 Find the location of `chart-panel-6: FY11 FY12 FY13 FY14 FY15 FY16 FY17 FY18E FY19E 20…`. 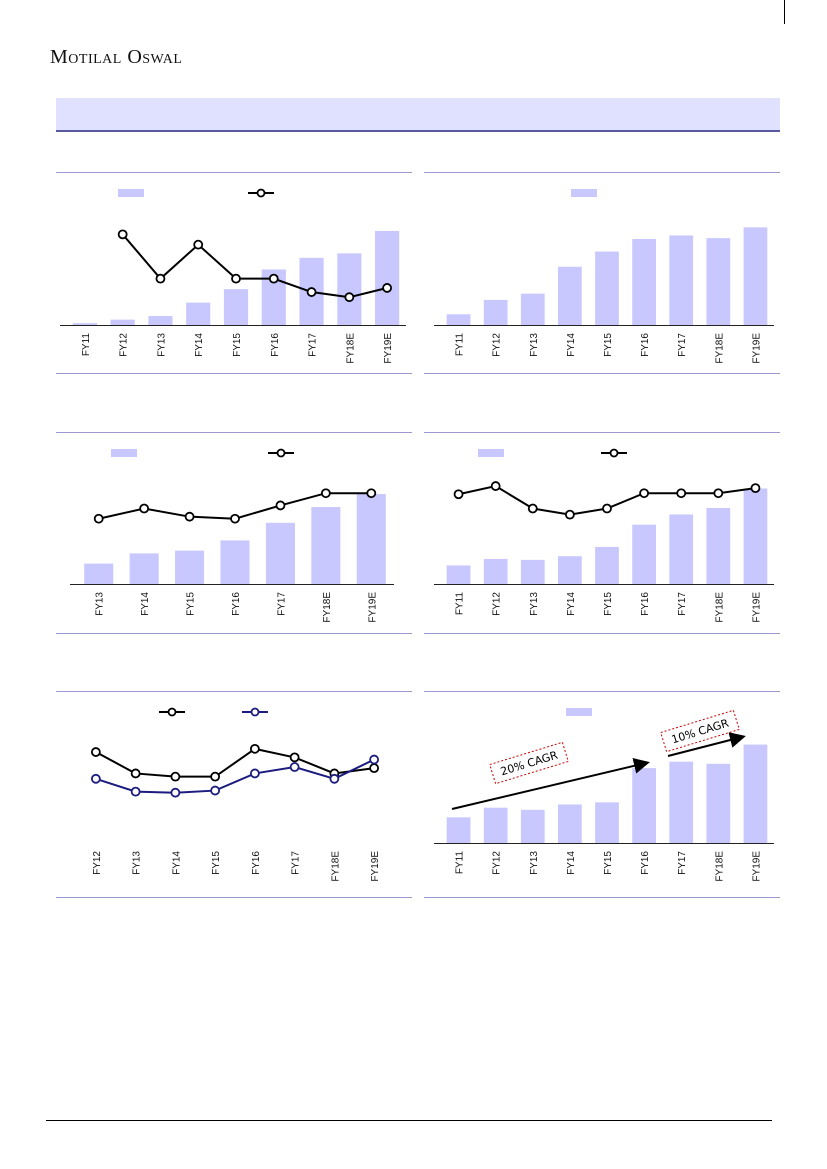

chart-panel-6: FY11 FY12 FY13 FY14 FY15 FY16 FY17 FY18E FY19E 20… is located at coordinates (602, 794).